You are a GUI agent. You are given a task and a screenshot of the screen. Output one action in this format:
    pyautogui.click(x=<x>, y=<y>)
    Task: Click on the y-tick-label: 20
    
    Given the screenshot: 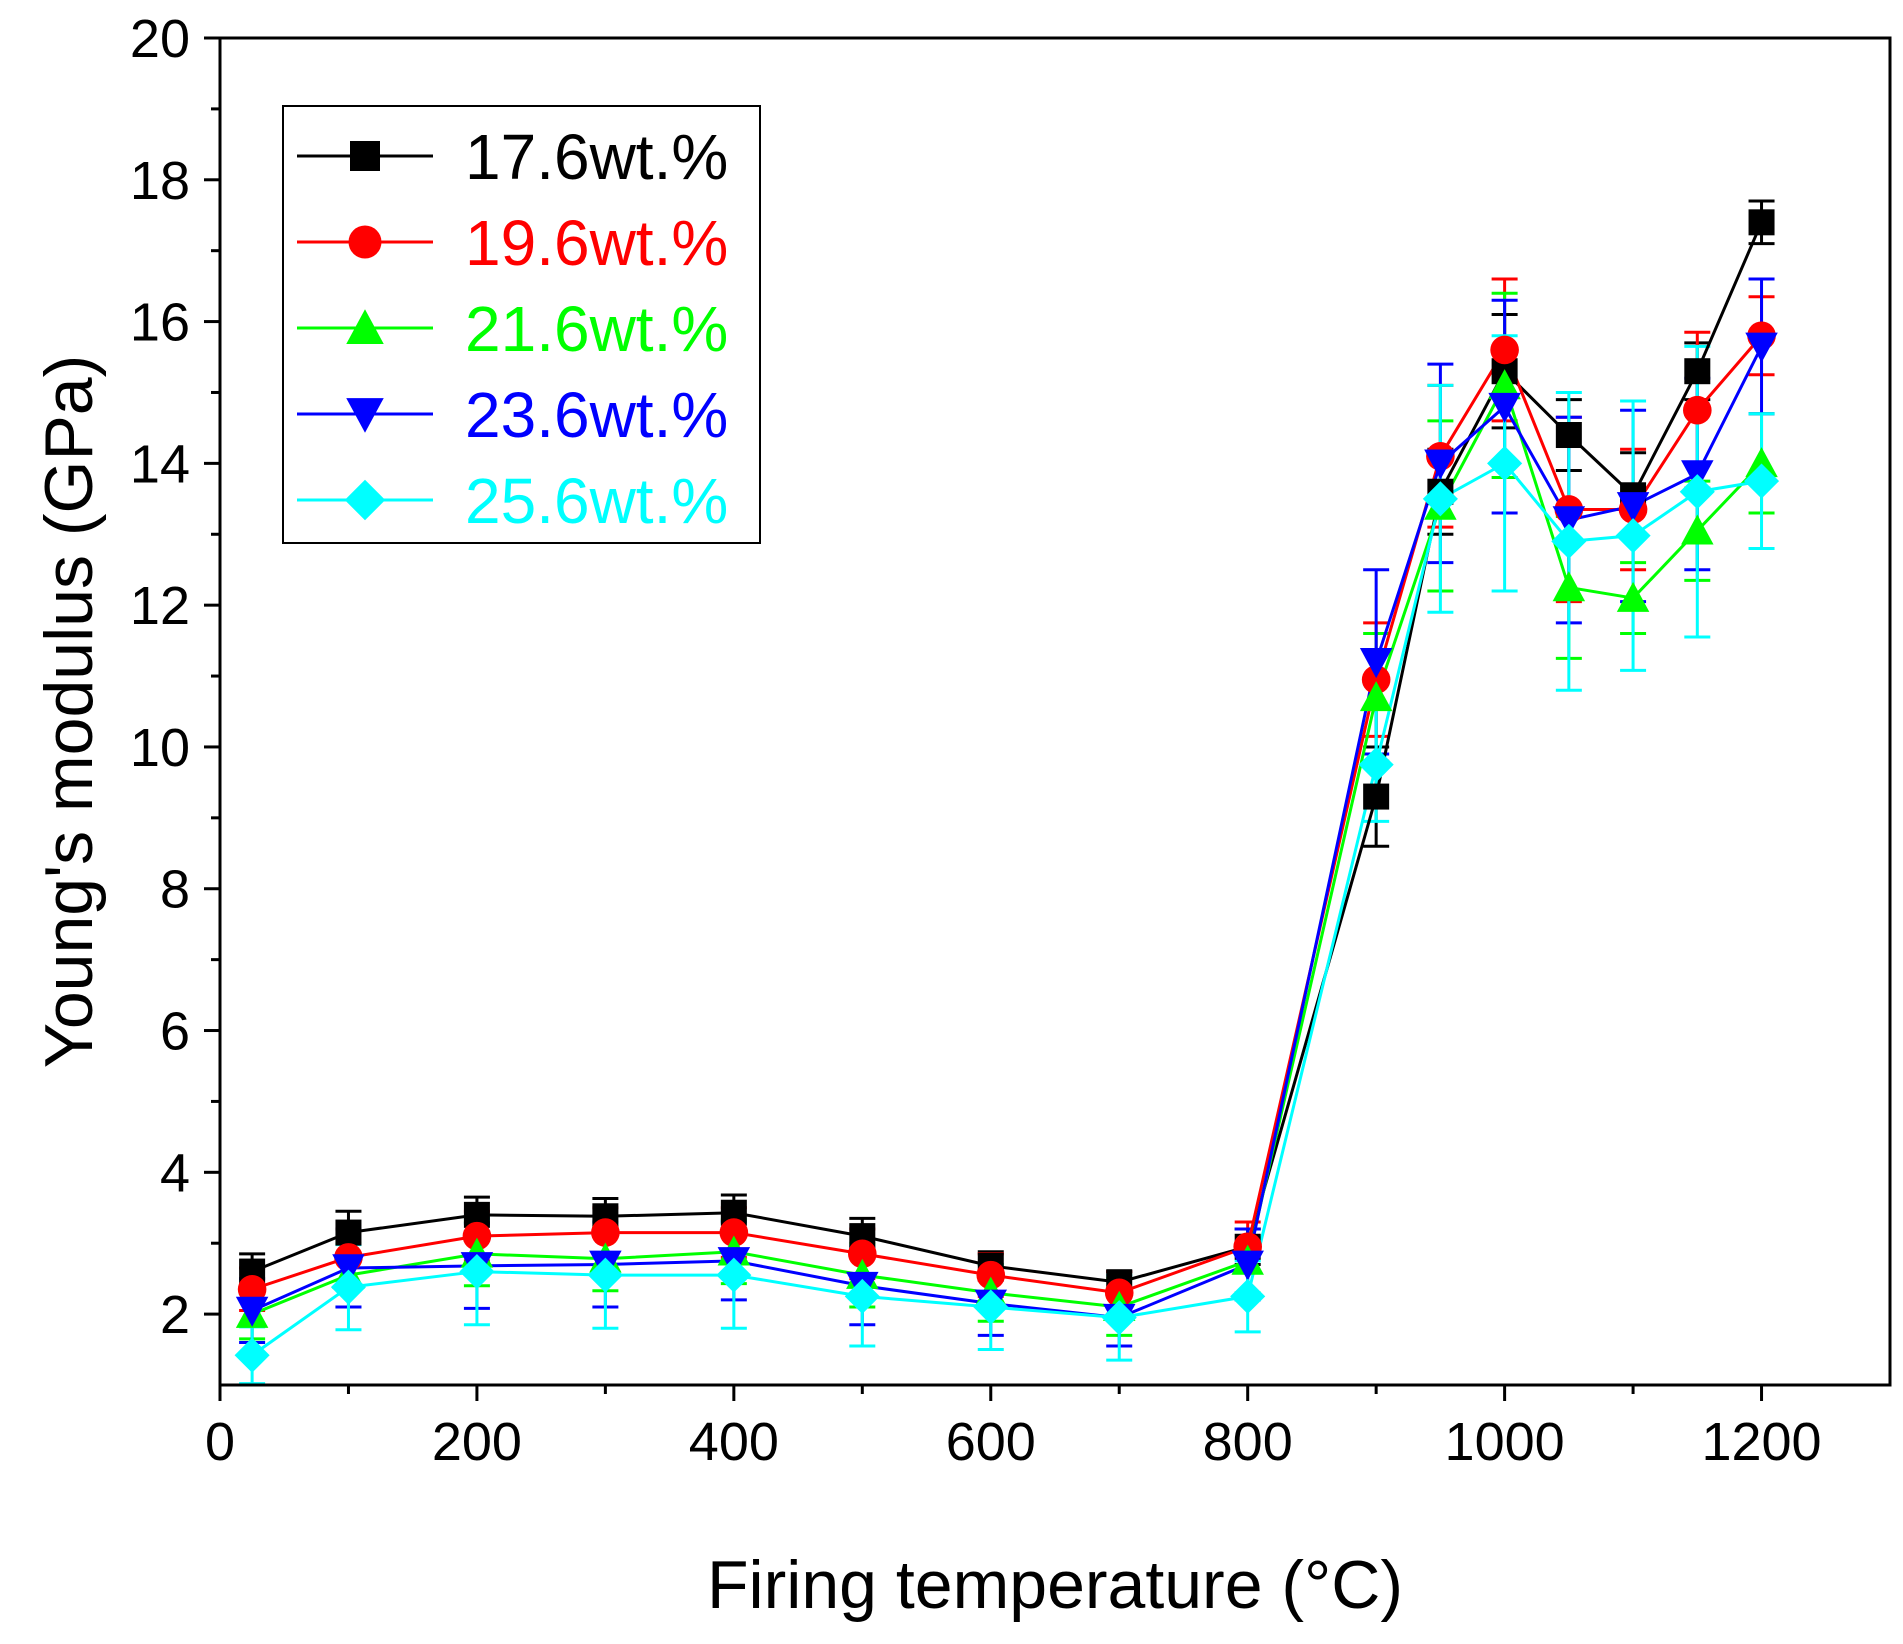 What is the action you would take?
    pyautogui.click(x=160, y=39)
    